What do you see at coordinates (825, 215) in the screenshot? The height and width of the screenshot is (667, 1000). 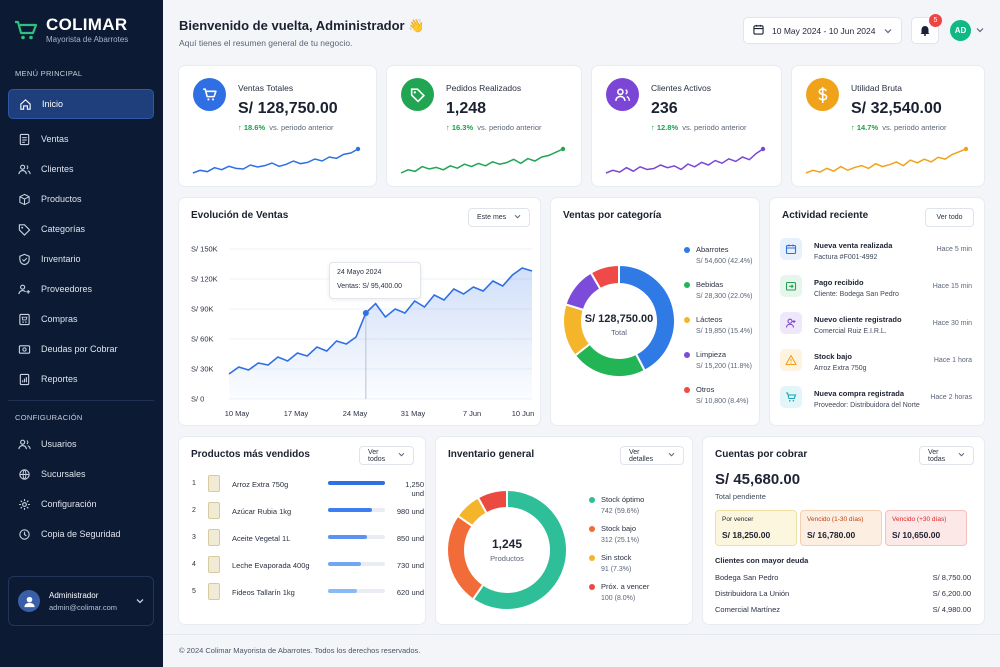 I see `activity-title: Actividad reciente` at bounding box center [825, 215].